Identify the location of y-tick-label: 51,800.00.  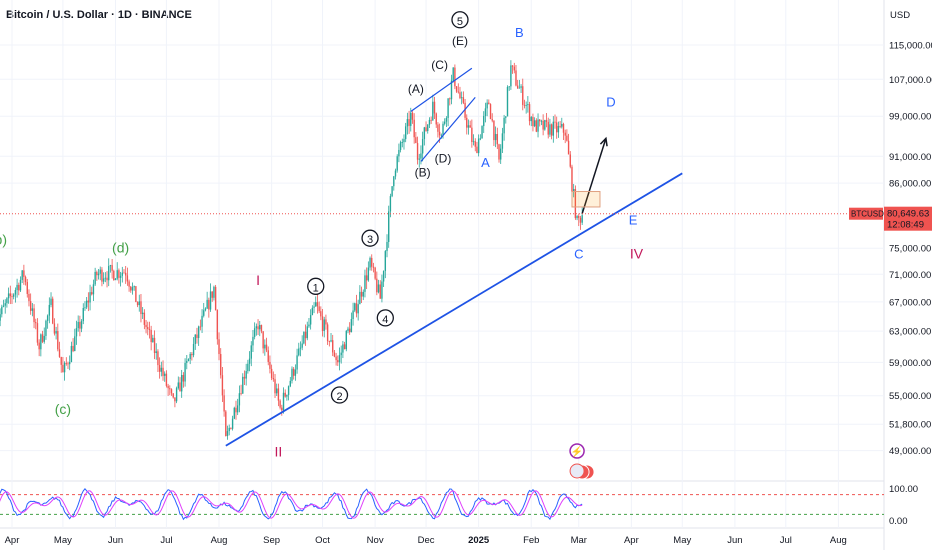
(910, 425).